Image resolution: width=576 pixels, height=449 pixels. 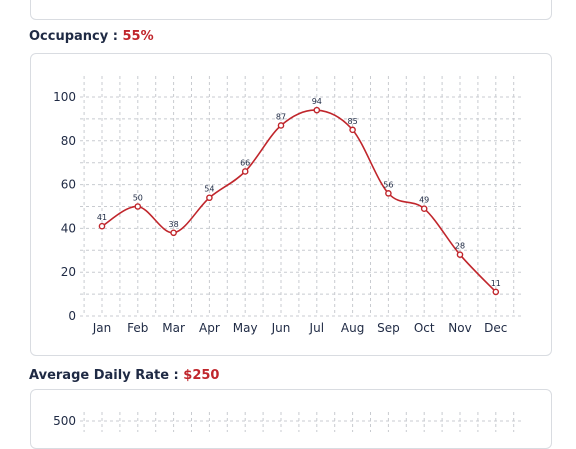 What do you see at coordinates (137, 328) in the screenshot?
I see `x-tick-label: Feb` at bounding box center [137, 328].